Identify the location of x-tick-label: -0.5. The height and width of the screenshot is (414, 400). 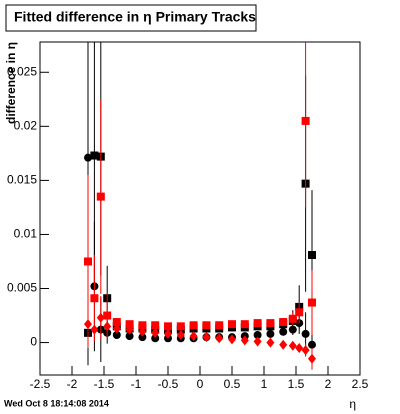
(168, 384).